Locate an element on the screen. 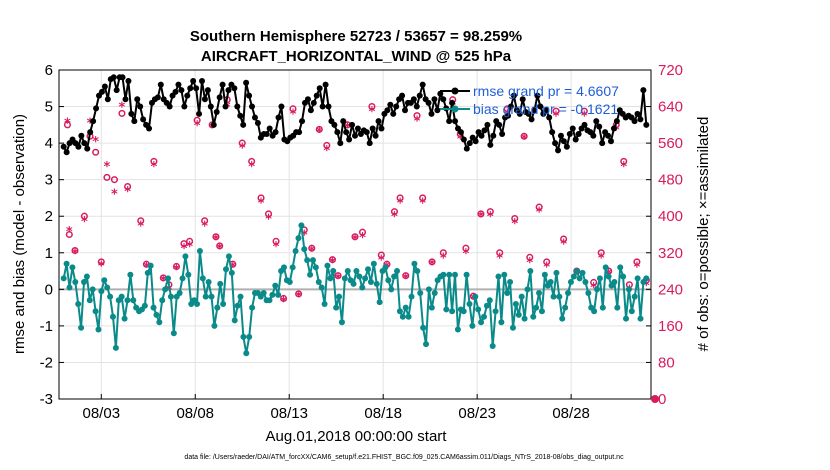  chart-subtitle: AIRCRAFT_HORIZONTAL_WIND @ 525 hPa is located at coordinates (356, 56).